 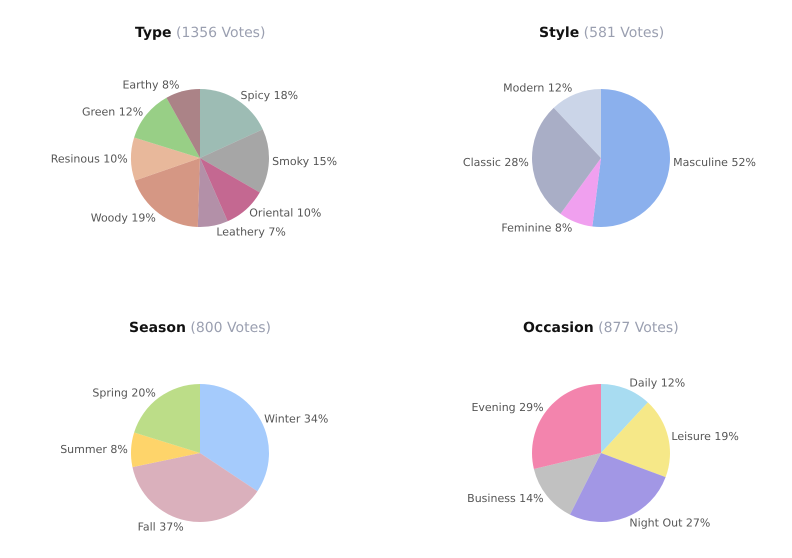 I want to click on slice-label: Earthy 8%, so click(x=151, y=85).